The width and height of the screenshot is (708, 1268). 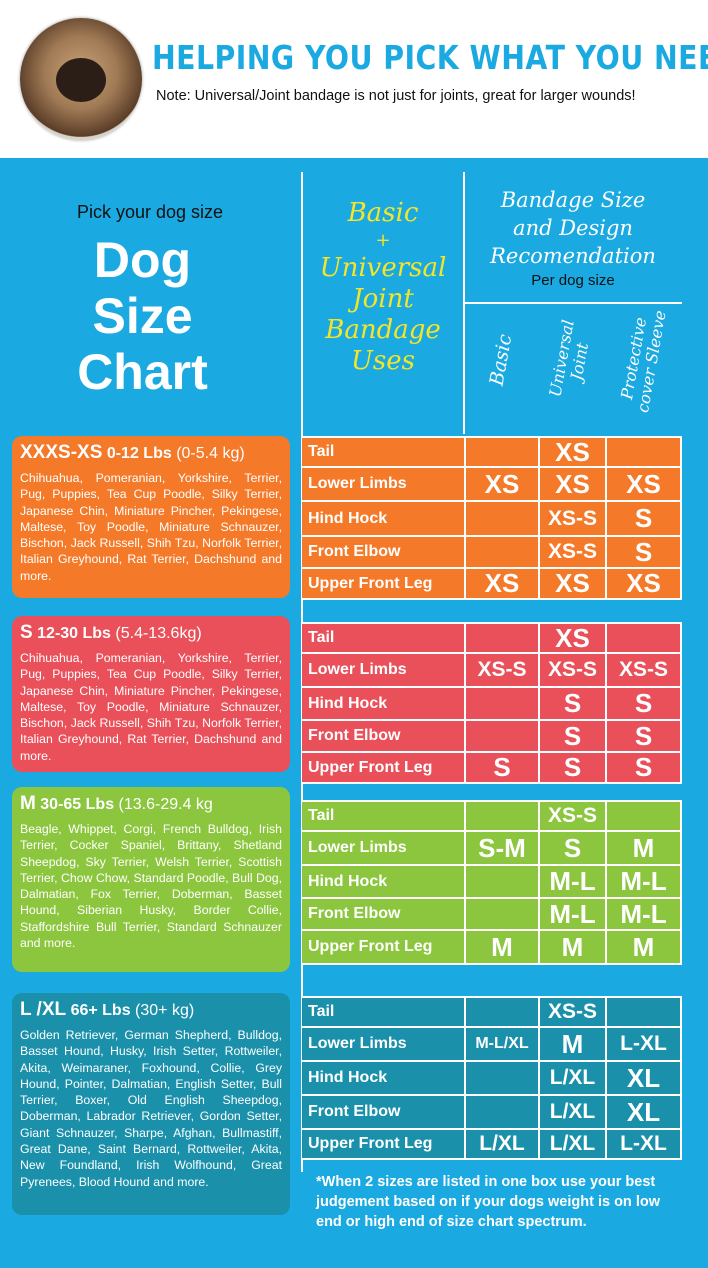 What do you see at coordinates (151, 804) in the screenshot?
I see `size-heading: M 30-65 Lbs (13.6-29.4 kg` at bounding box center [151, 804].